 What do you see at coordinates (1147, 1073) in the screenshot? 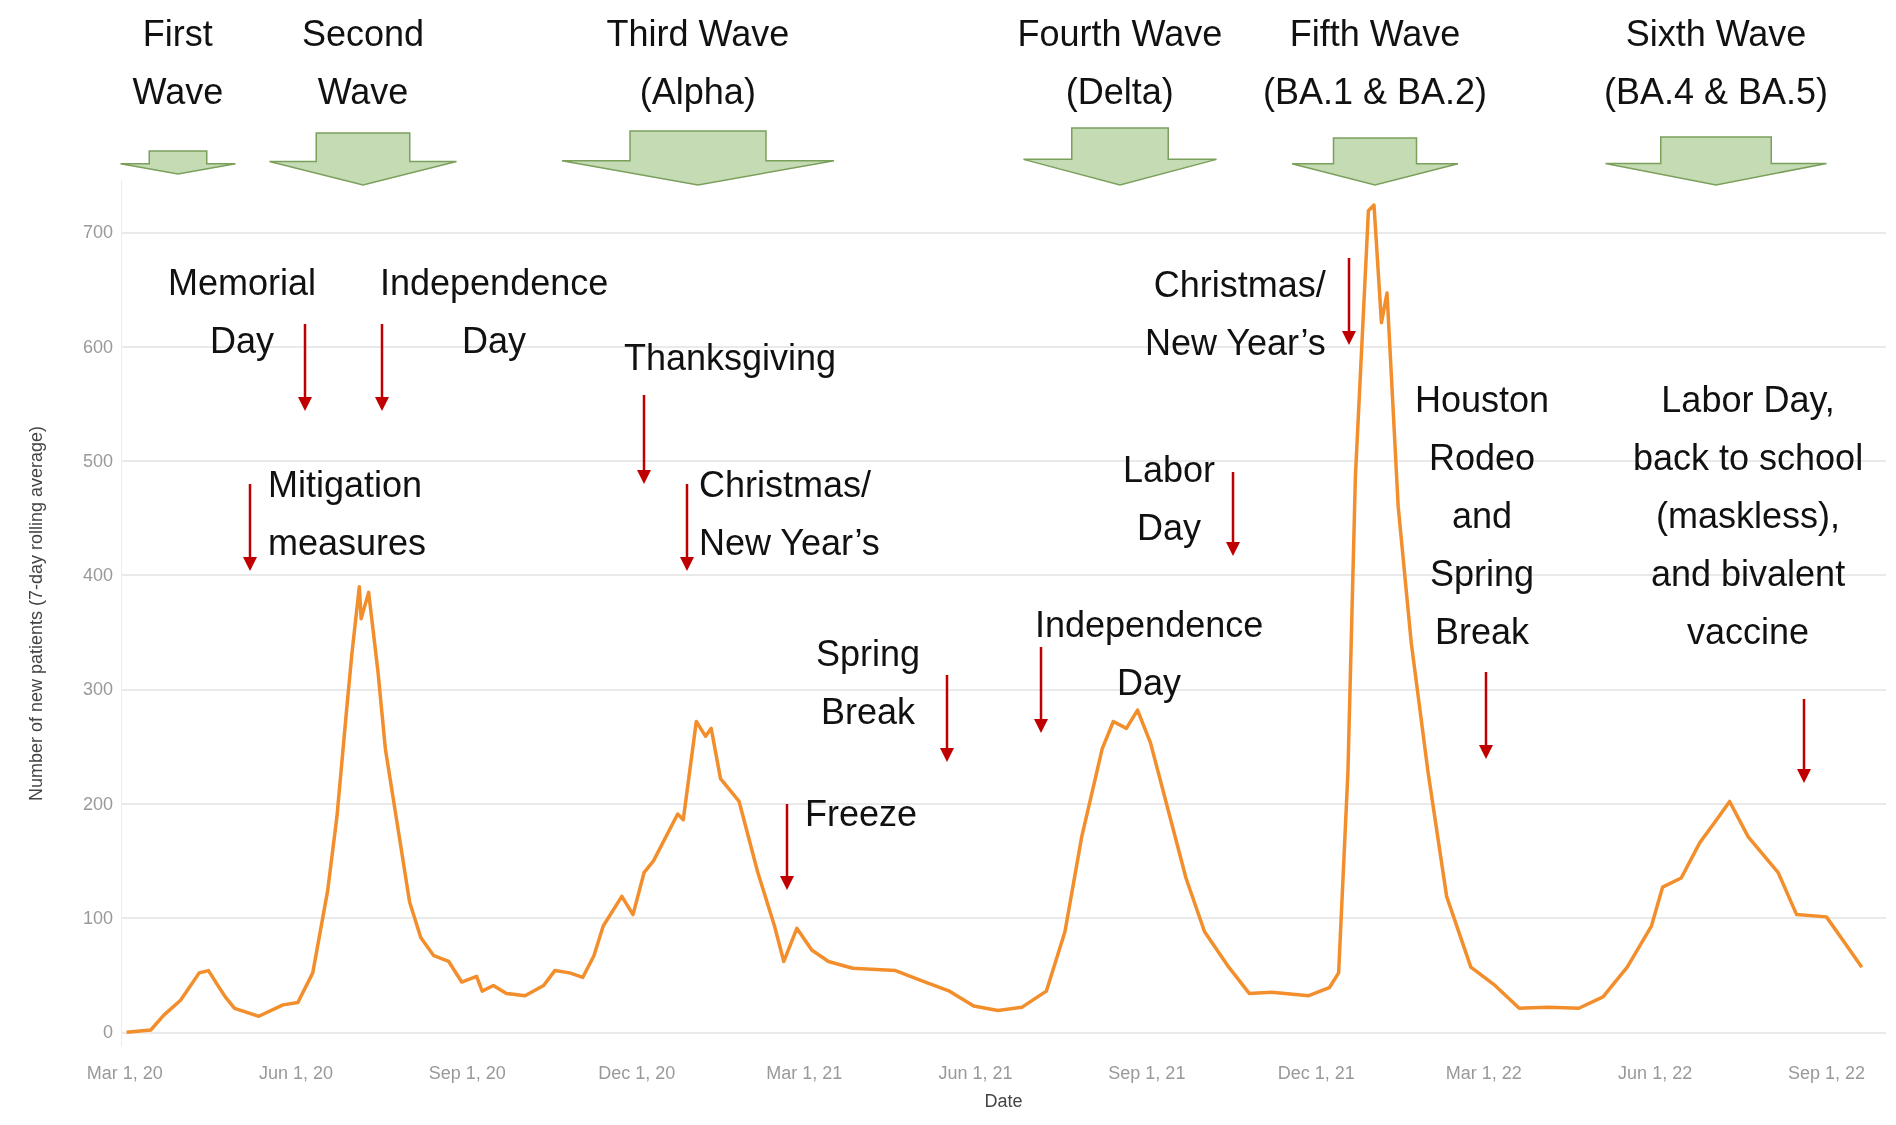
I see `x-tick-label: Sep 1, 21` at bounding box center [1147, 1073].